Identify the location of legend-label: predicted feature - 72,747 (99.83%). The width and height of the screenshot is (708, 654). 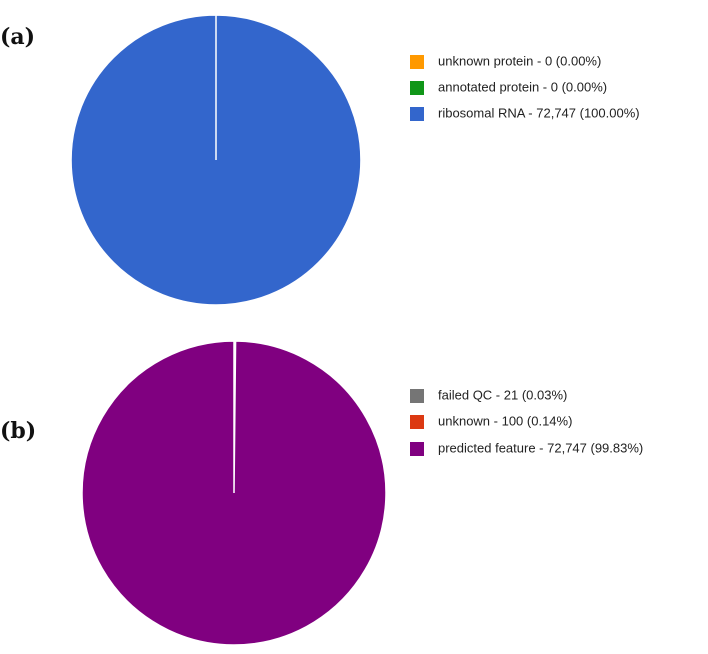
(540, 447).